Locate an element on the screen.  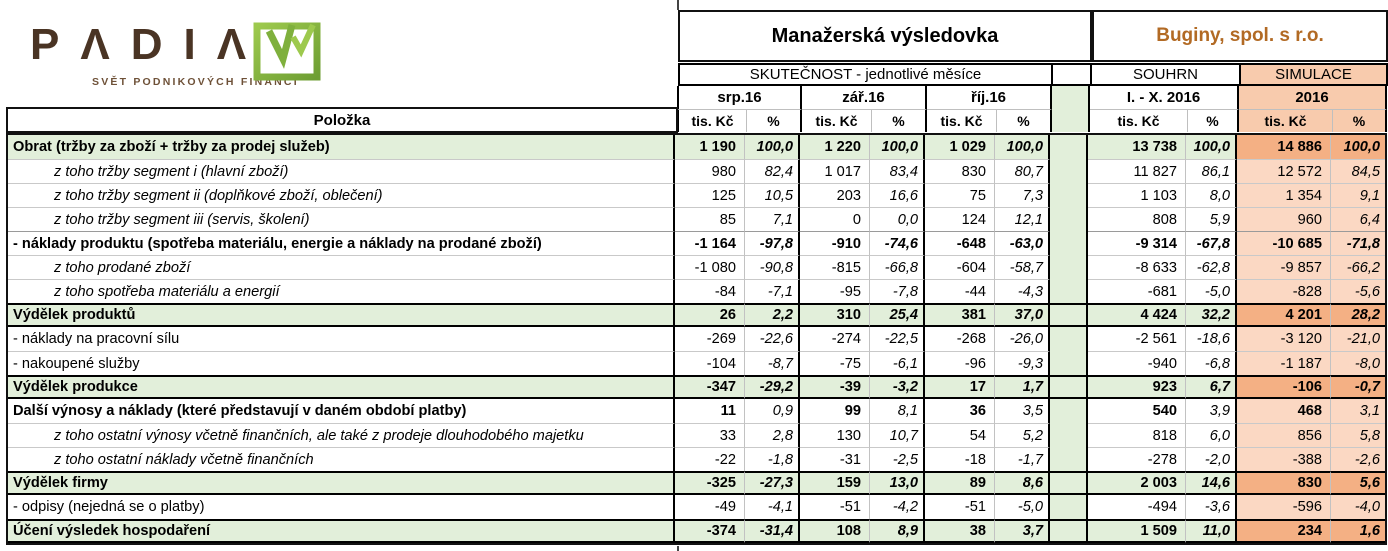
cell-value: -96 is located at coordinates (960, 363).